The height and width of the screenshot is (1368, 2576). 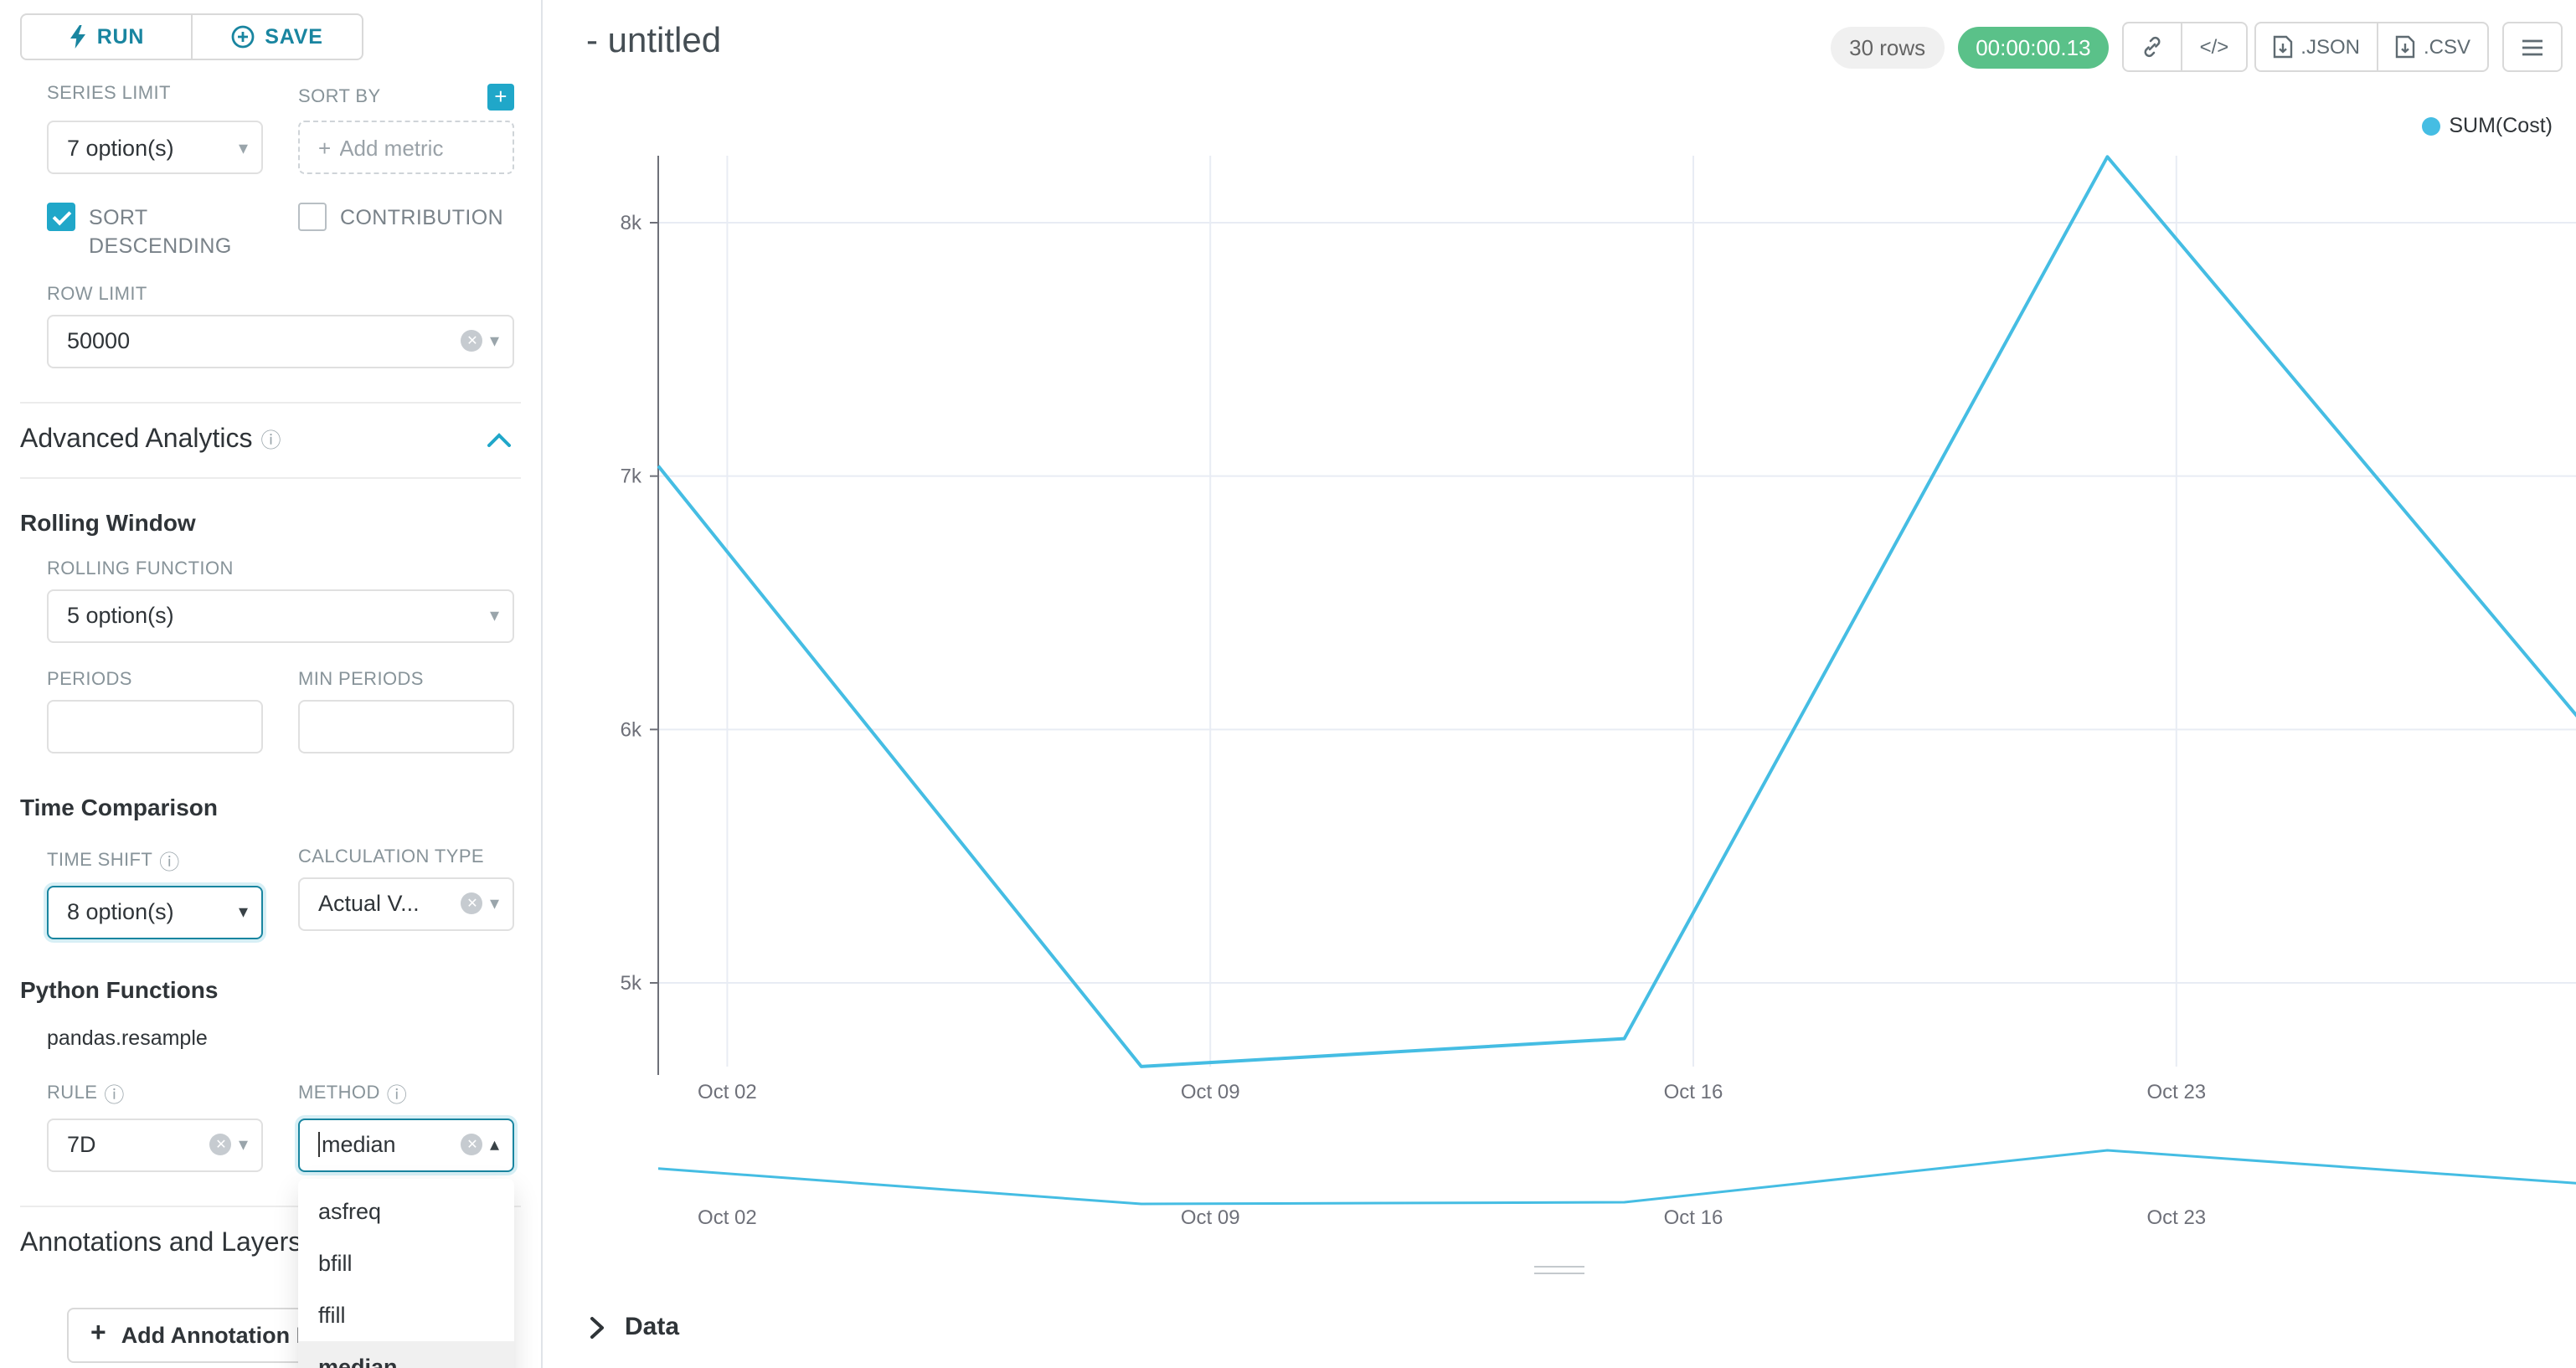 I want to click on svg-text: 6k, so click(x=631, y=729).